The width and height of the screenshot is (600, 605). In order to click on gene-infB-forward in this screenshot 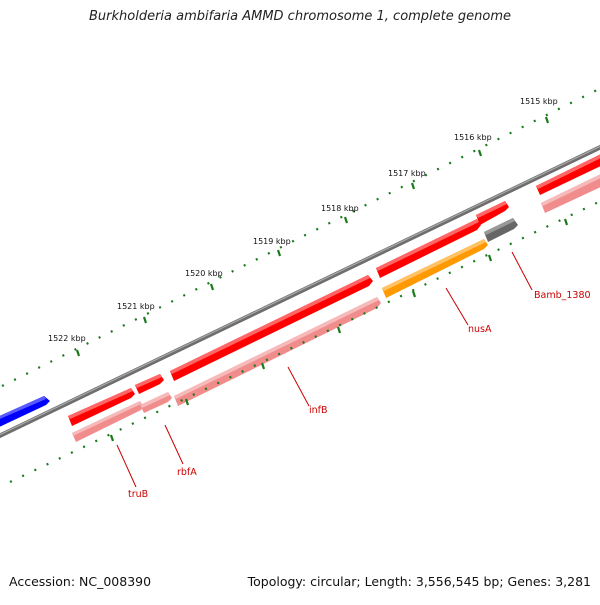, I will do `click(271, 328)`.